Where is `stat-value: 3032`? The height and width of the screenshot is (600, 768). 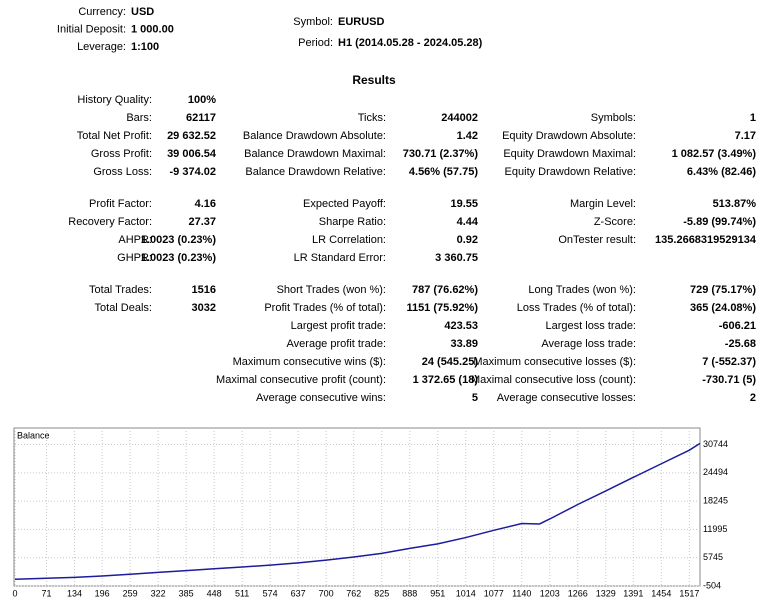
stat-value: 3032 is located at coordinates (204, 308).